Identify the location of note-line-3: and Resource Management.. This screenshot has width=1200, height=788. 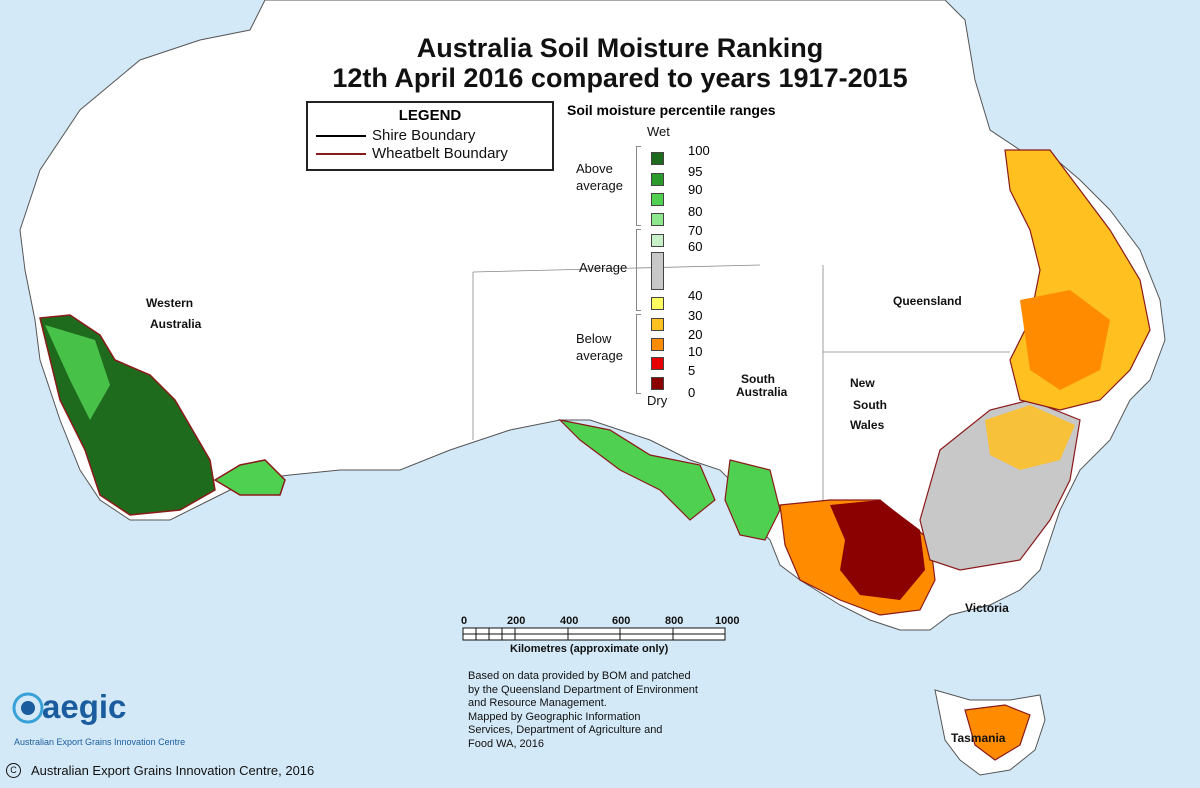
(537, 703).